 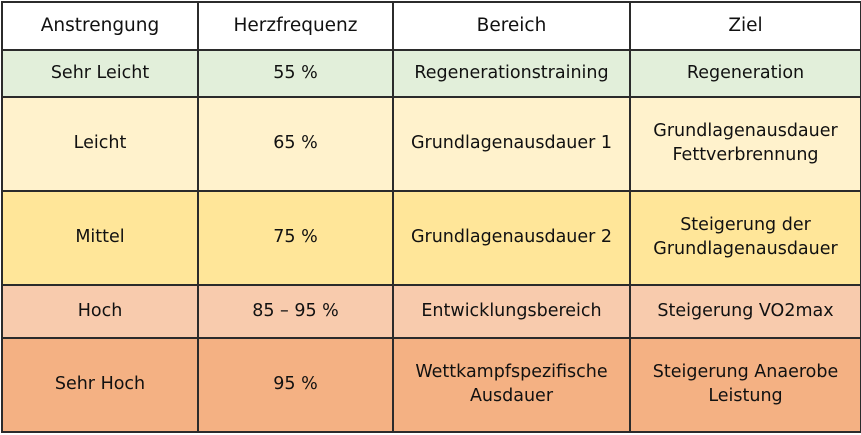 I want to click on cell-text: Hoch, so click(x=100, y=310).